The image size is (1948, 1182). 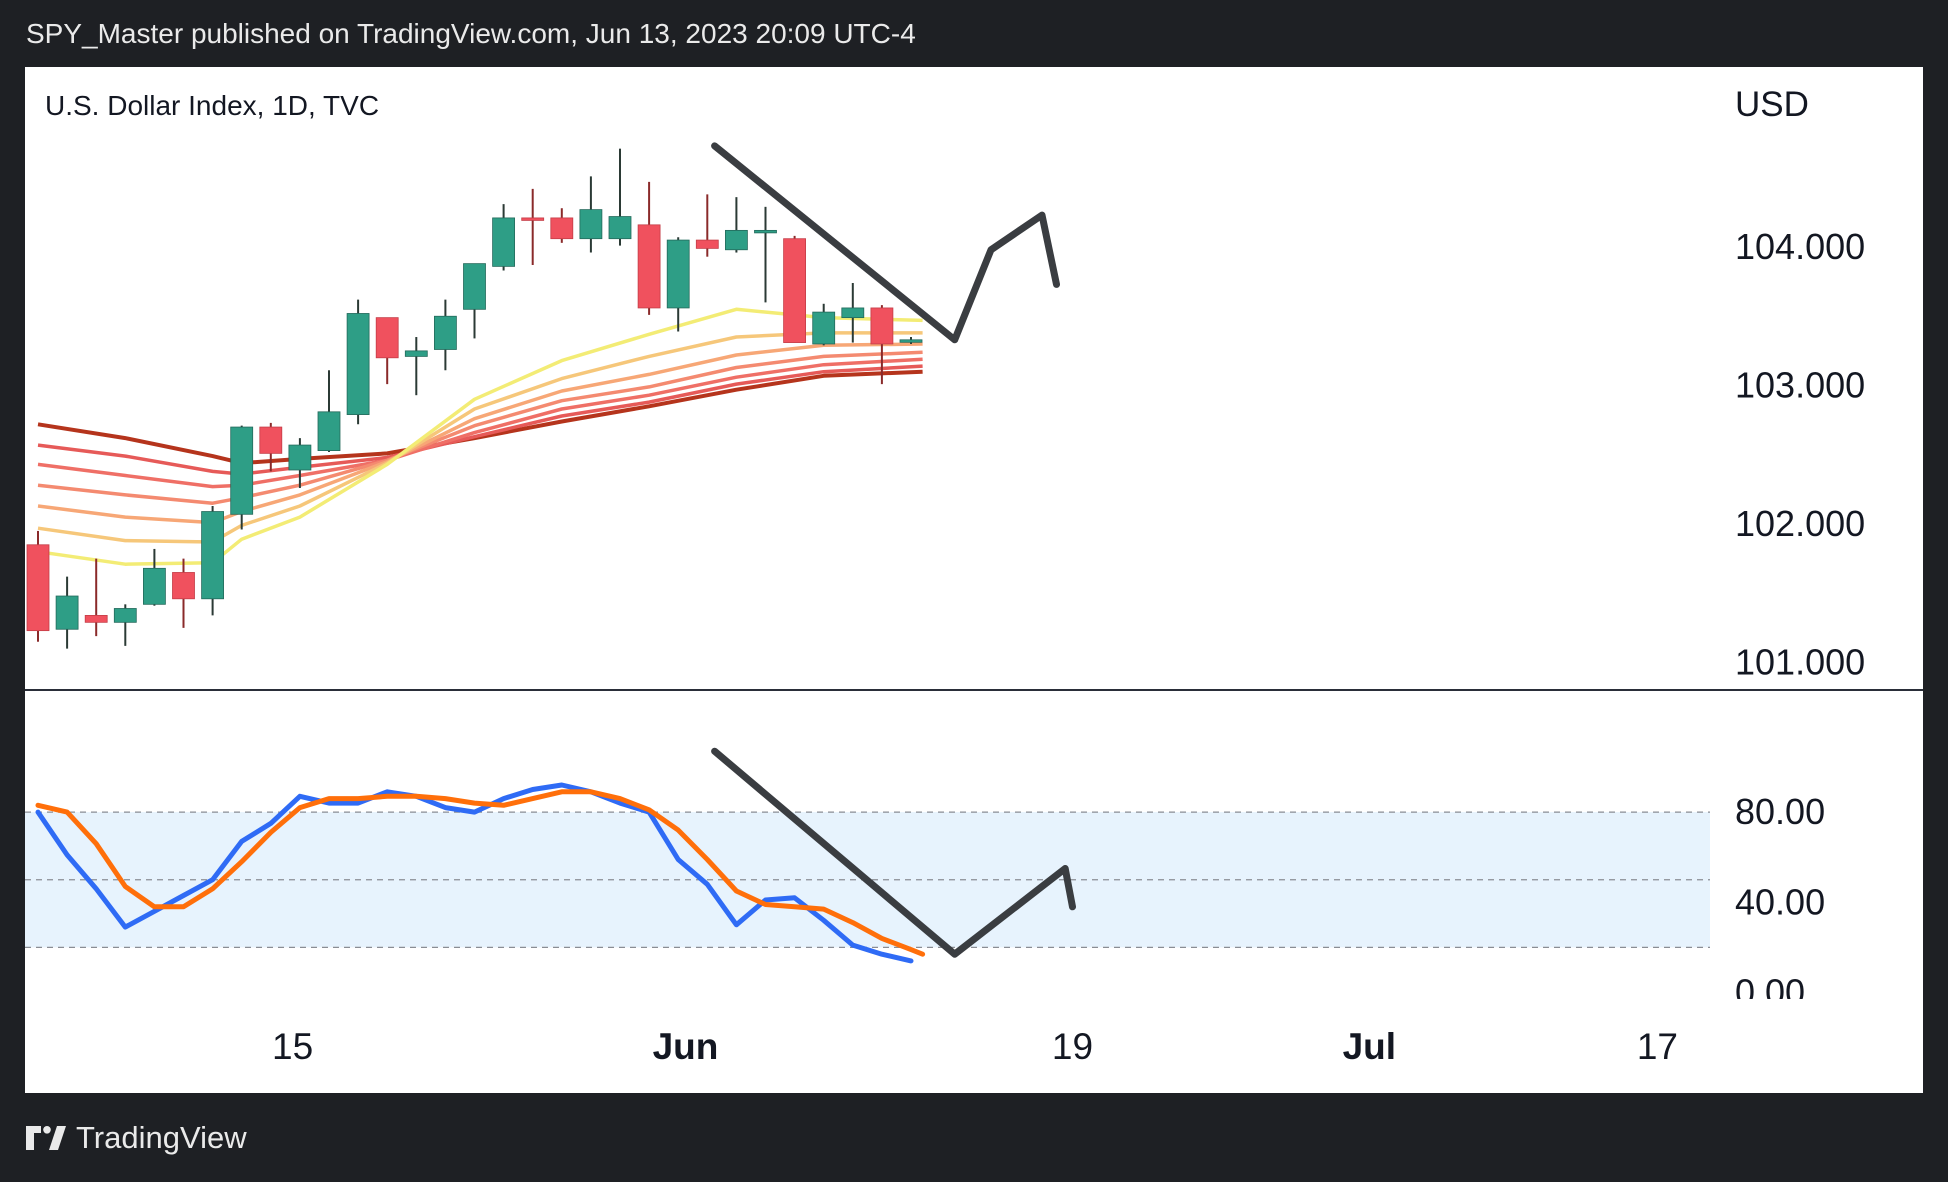 I want to click on currency-label: USD, so click(x=1772, y=104).